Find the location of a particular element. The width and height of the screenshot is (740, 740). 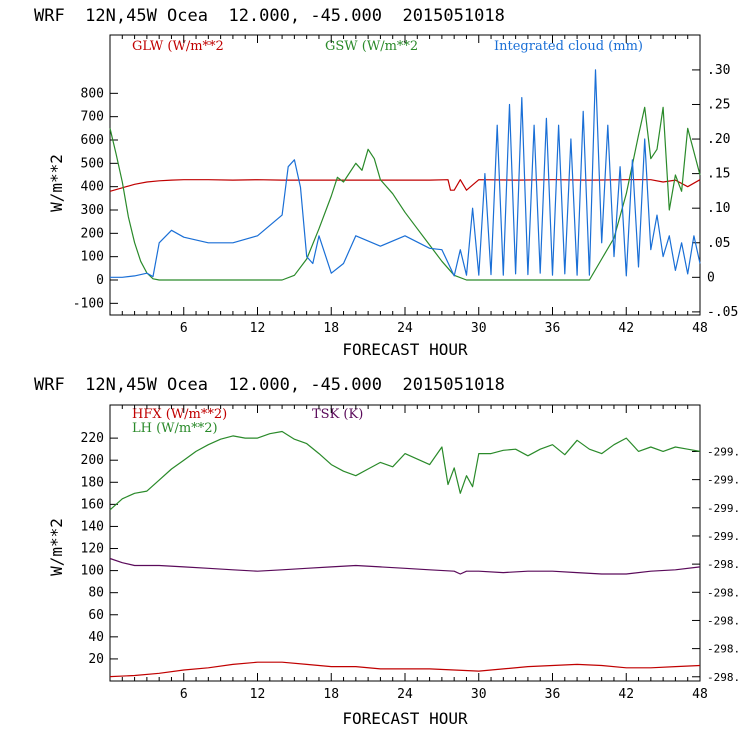

panel-2-x-tick-label: 36 is located at coordinates (553, 694).